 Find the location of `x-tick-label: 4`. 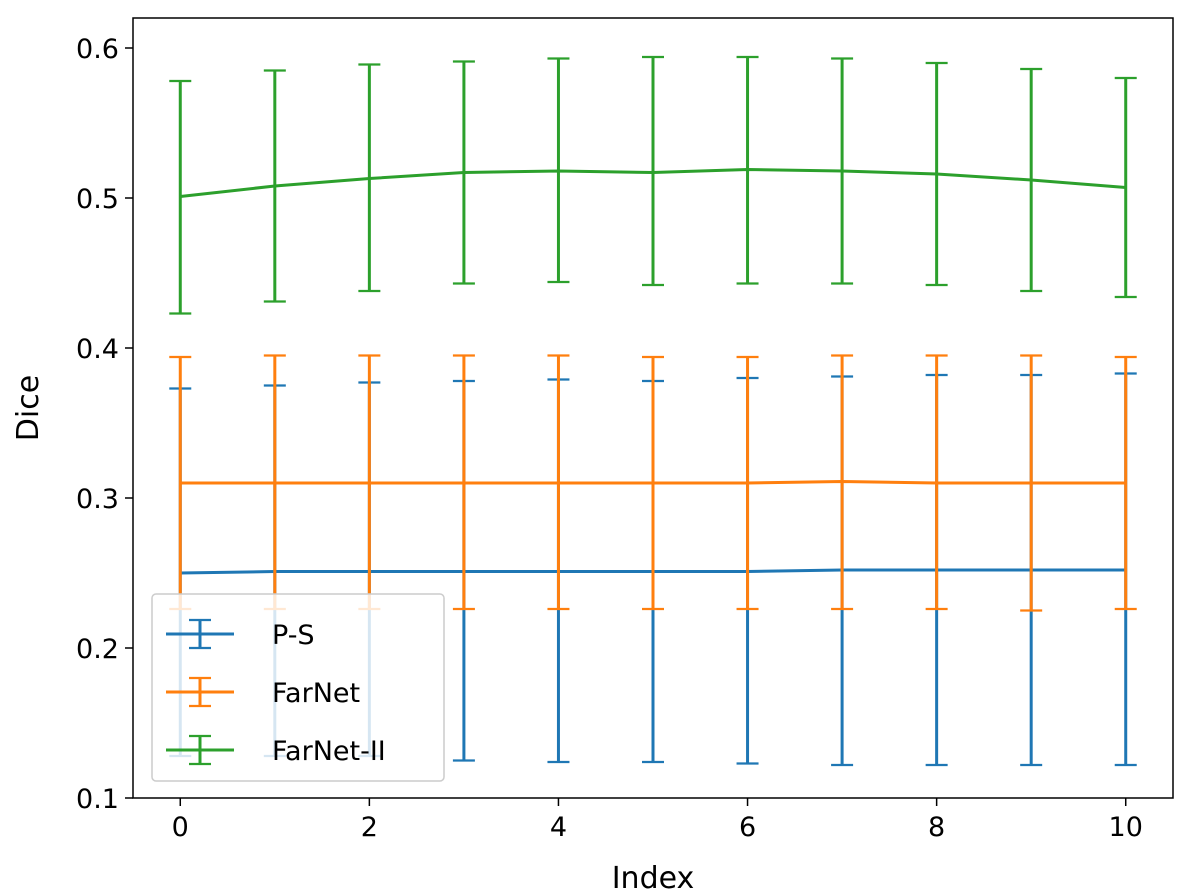

x-tick-label: 4 is located at coordinates (558, 827).